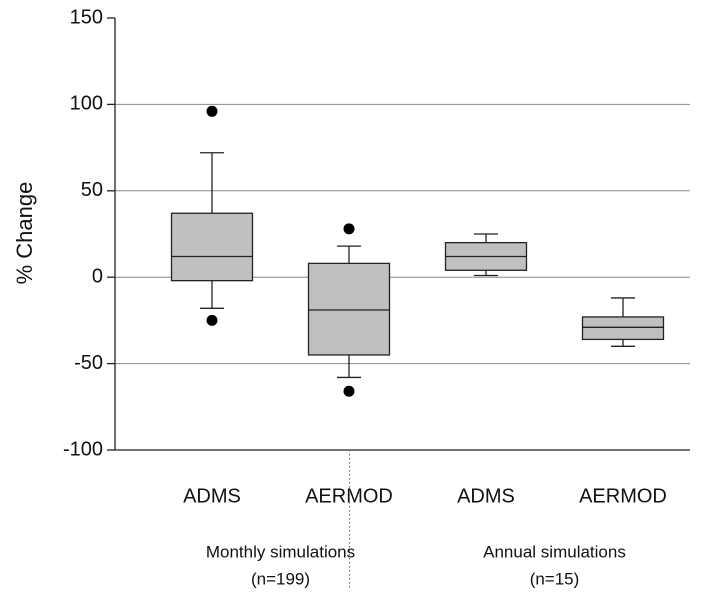 Image resolution: width=707 pixels, height=598 pixels. Describe the element at coordinates (280, 578) in the screenshot. I see `group-label: (n=199)` at that location.